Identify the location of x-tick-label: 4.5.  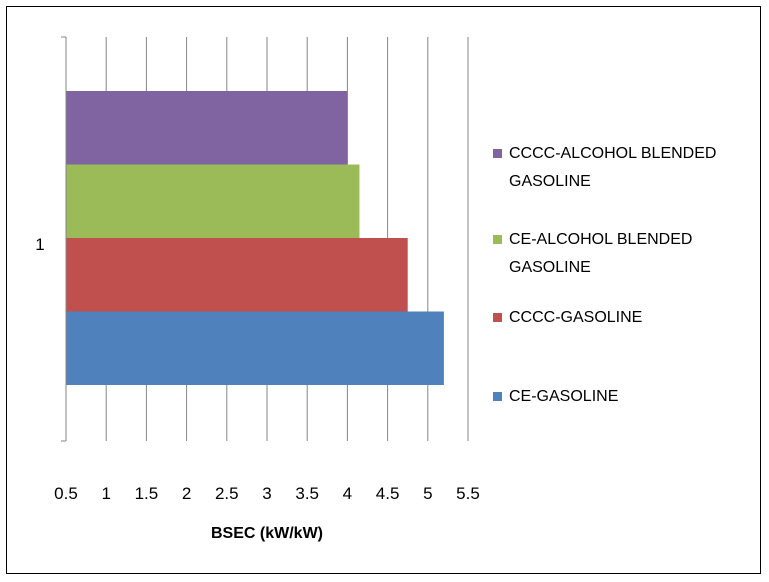
(388, 493).